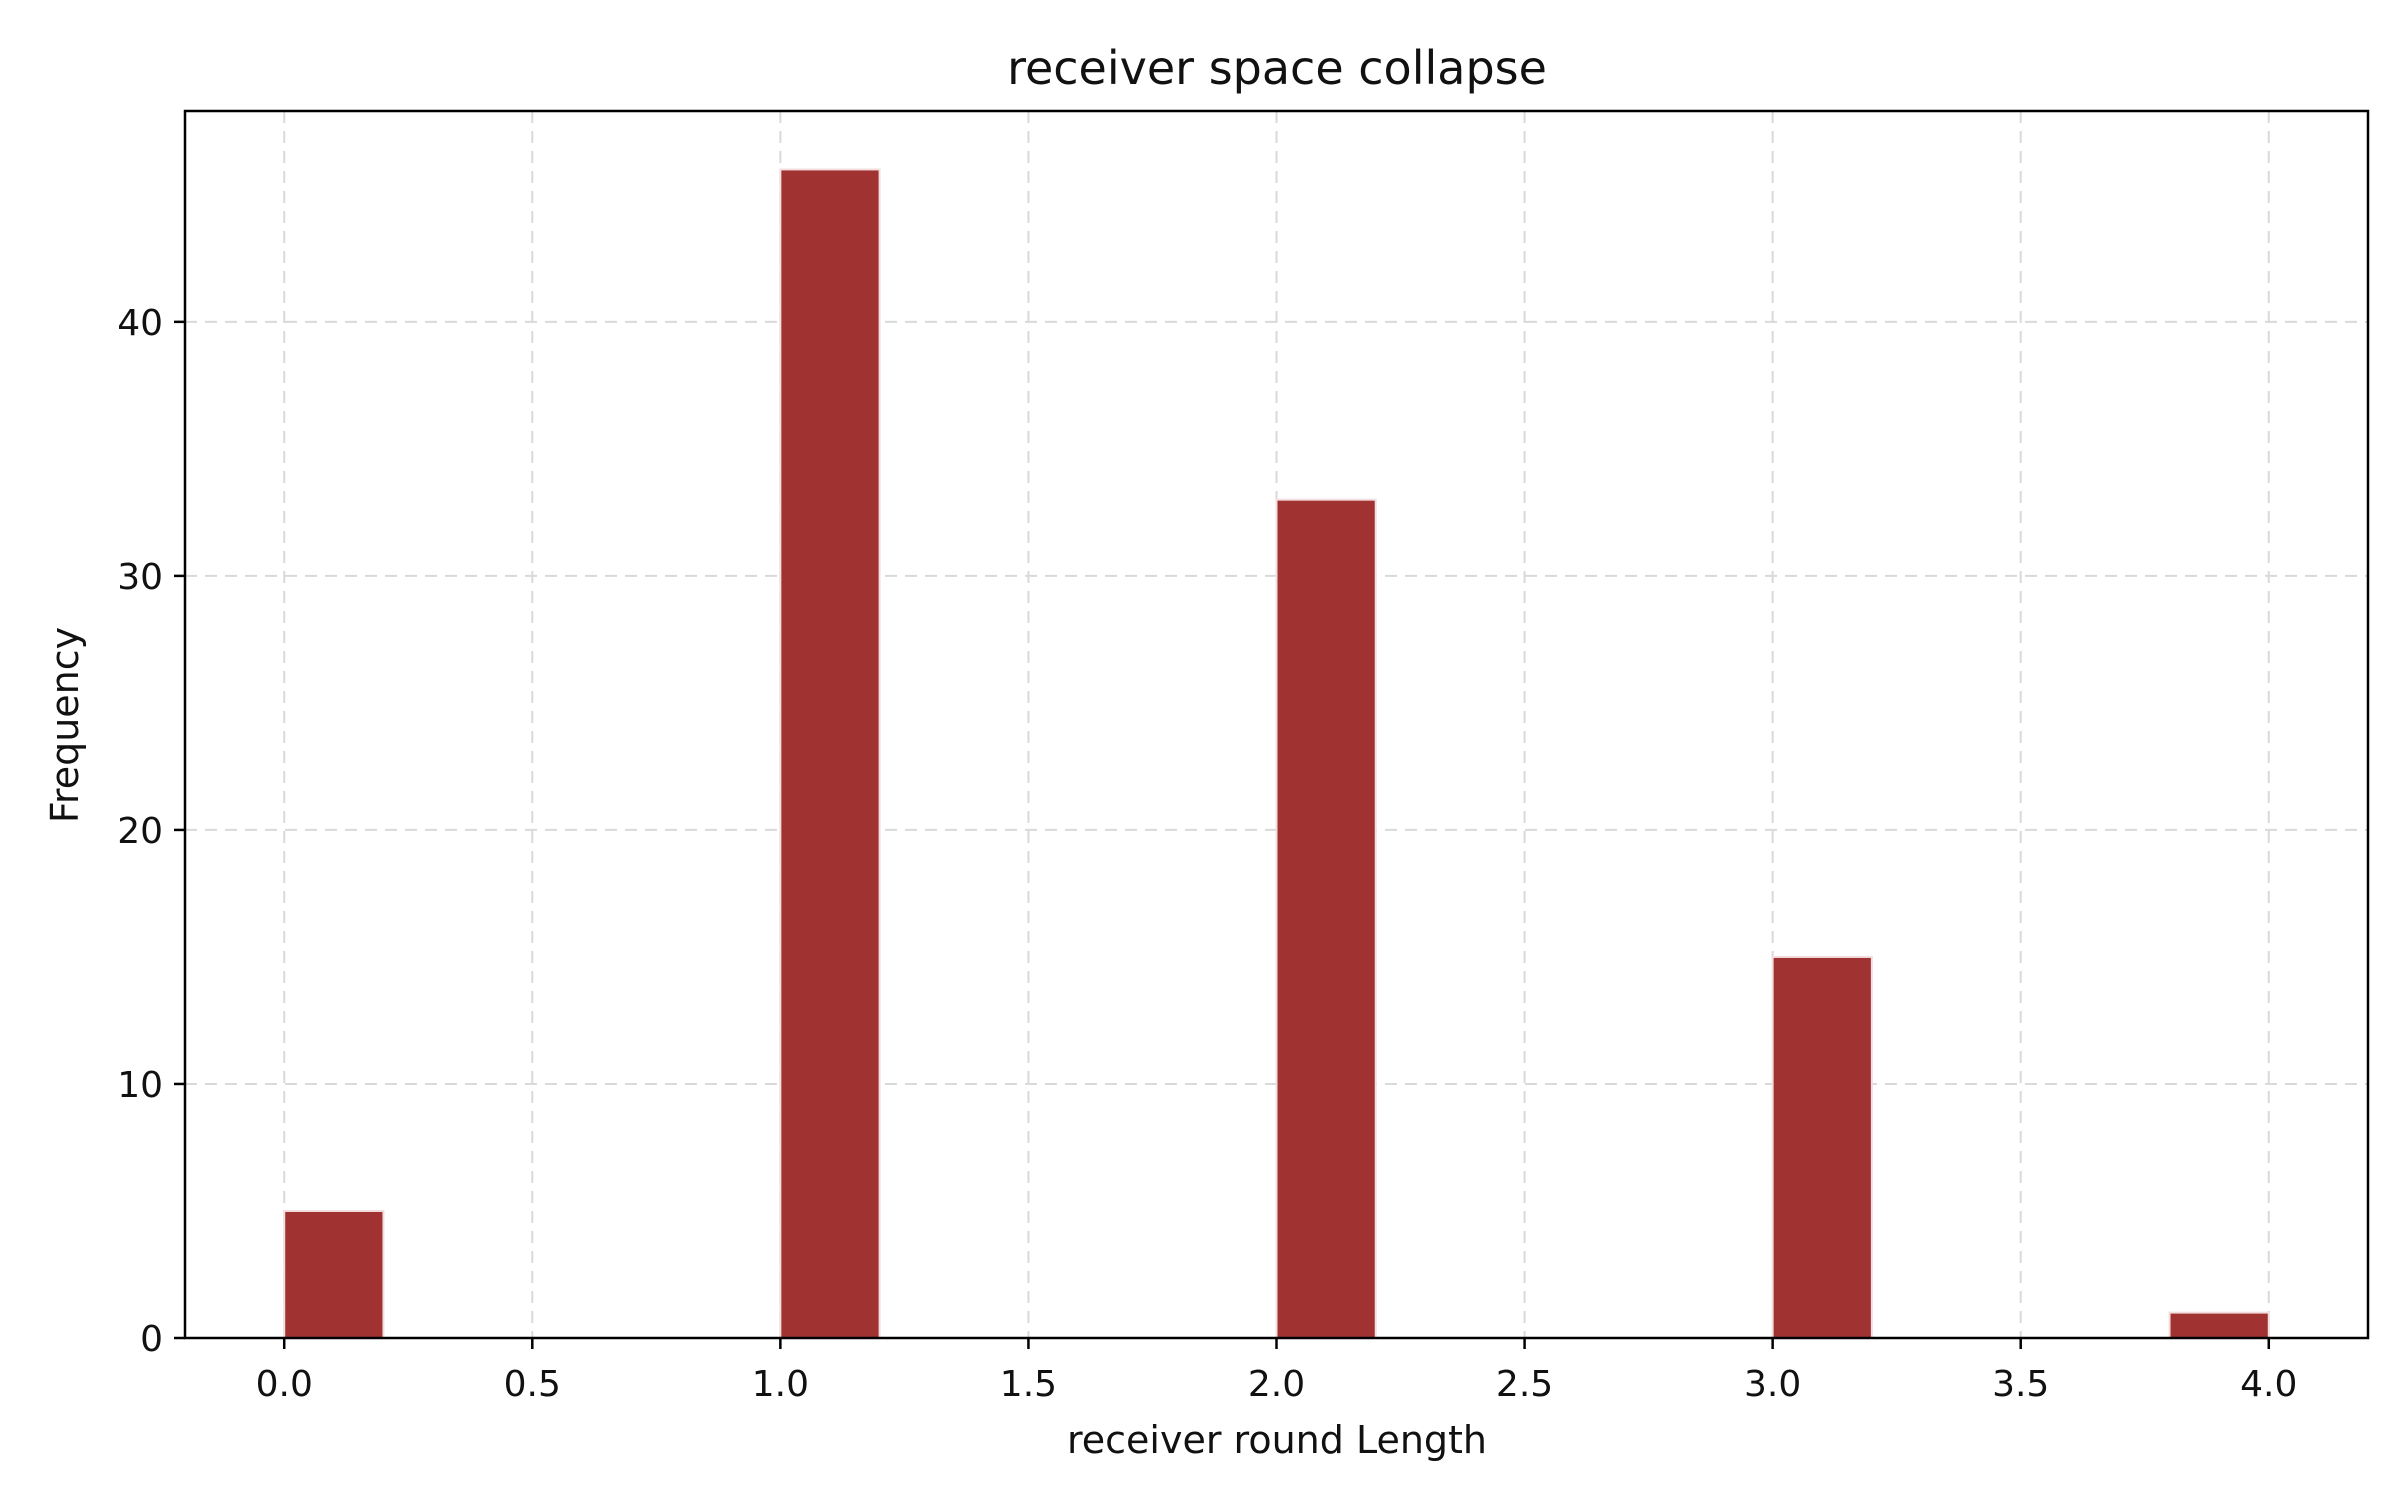 The image size is (2400, 1504). I want to click on x-axis-ticks: 0.0 0.5 1.0 1.5 2.0 2.5 3.0 3.5 4.0, so click(1276, 1371).